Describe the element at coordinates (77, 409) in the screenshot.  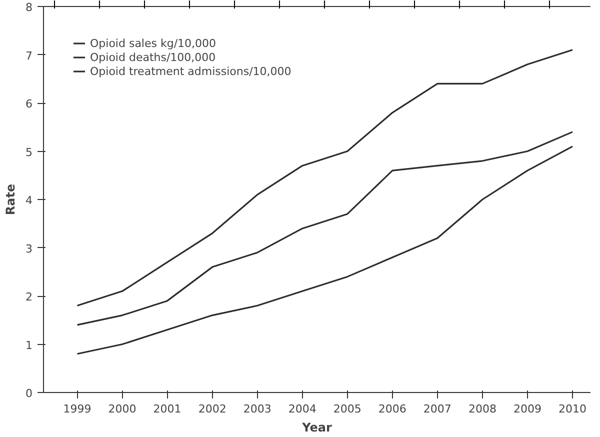
I see `x-tick-label: 1999` at that location.